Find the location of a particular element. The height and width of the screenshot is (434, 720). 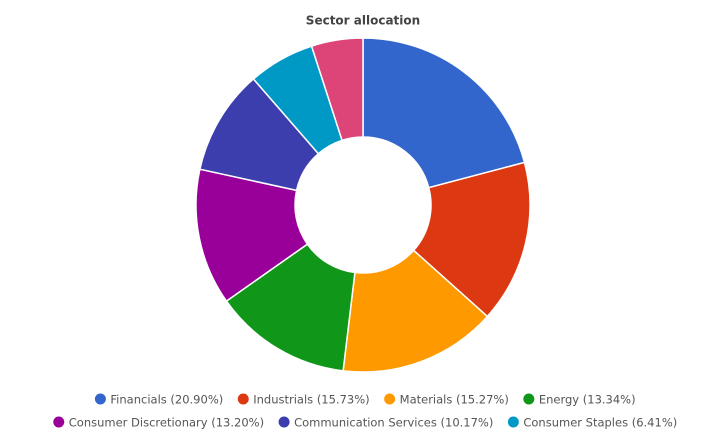

legend-item: Financials (20.90%) is located at coordinates (158, 400).